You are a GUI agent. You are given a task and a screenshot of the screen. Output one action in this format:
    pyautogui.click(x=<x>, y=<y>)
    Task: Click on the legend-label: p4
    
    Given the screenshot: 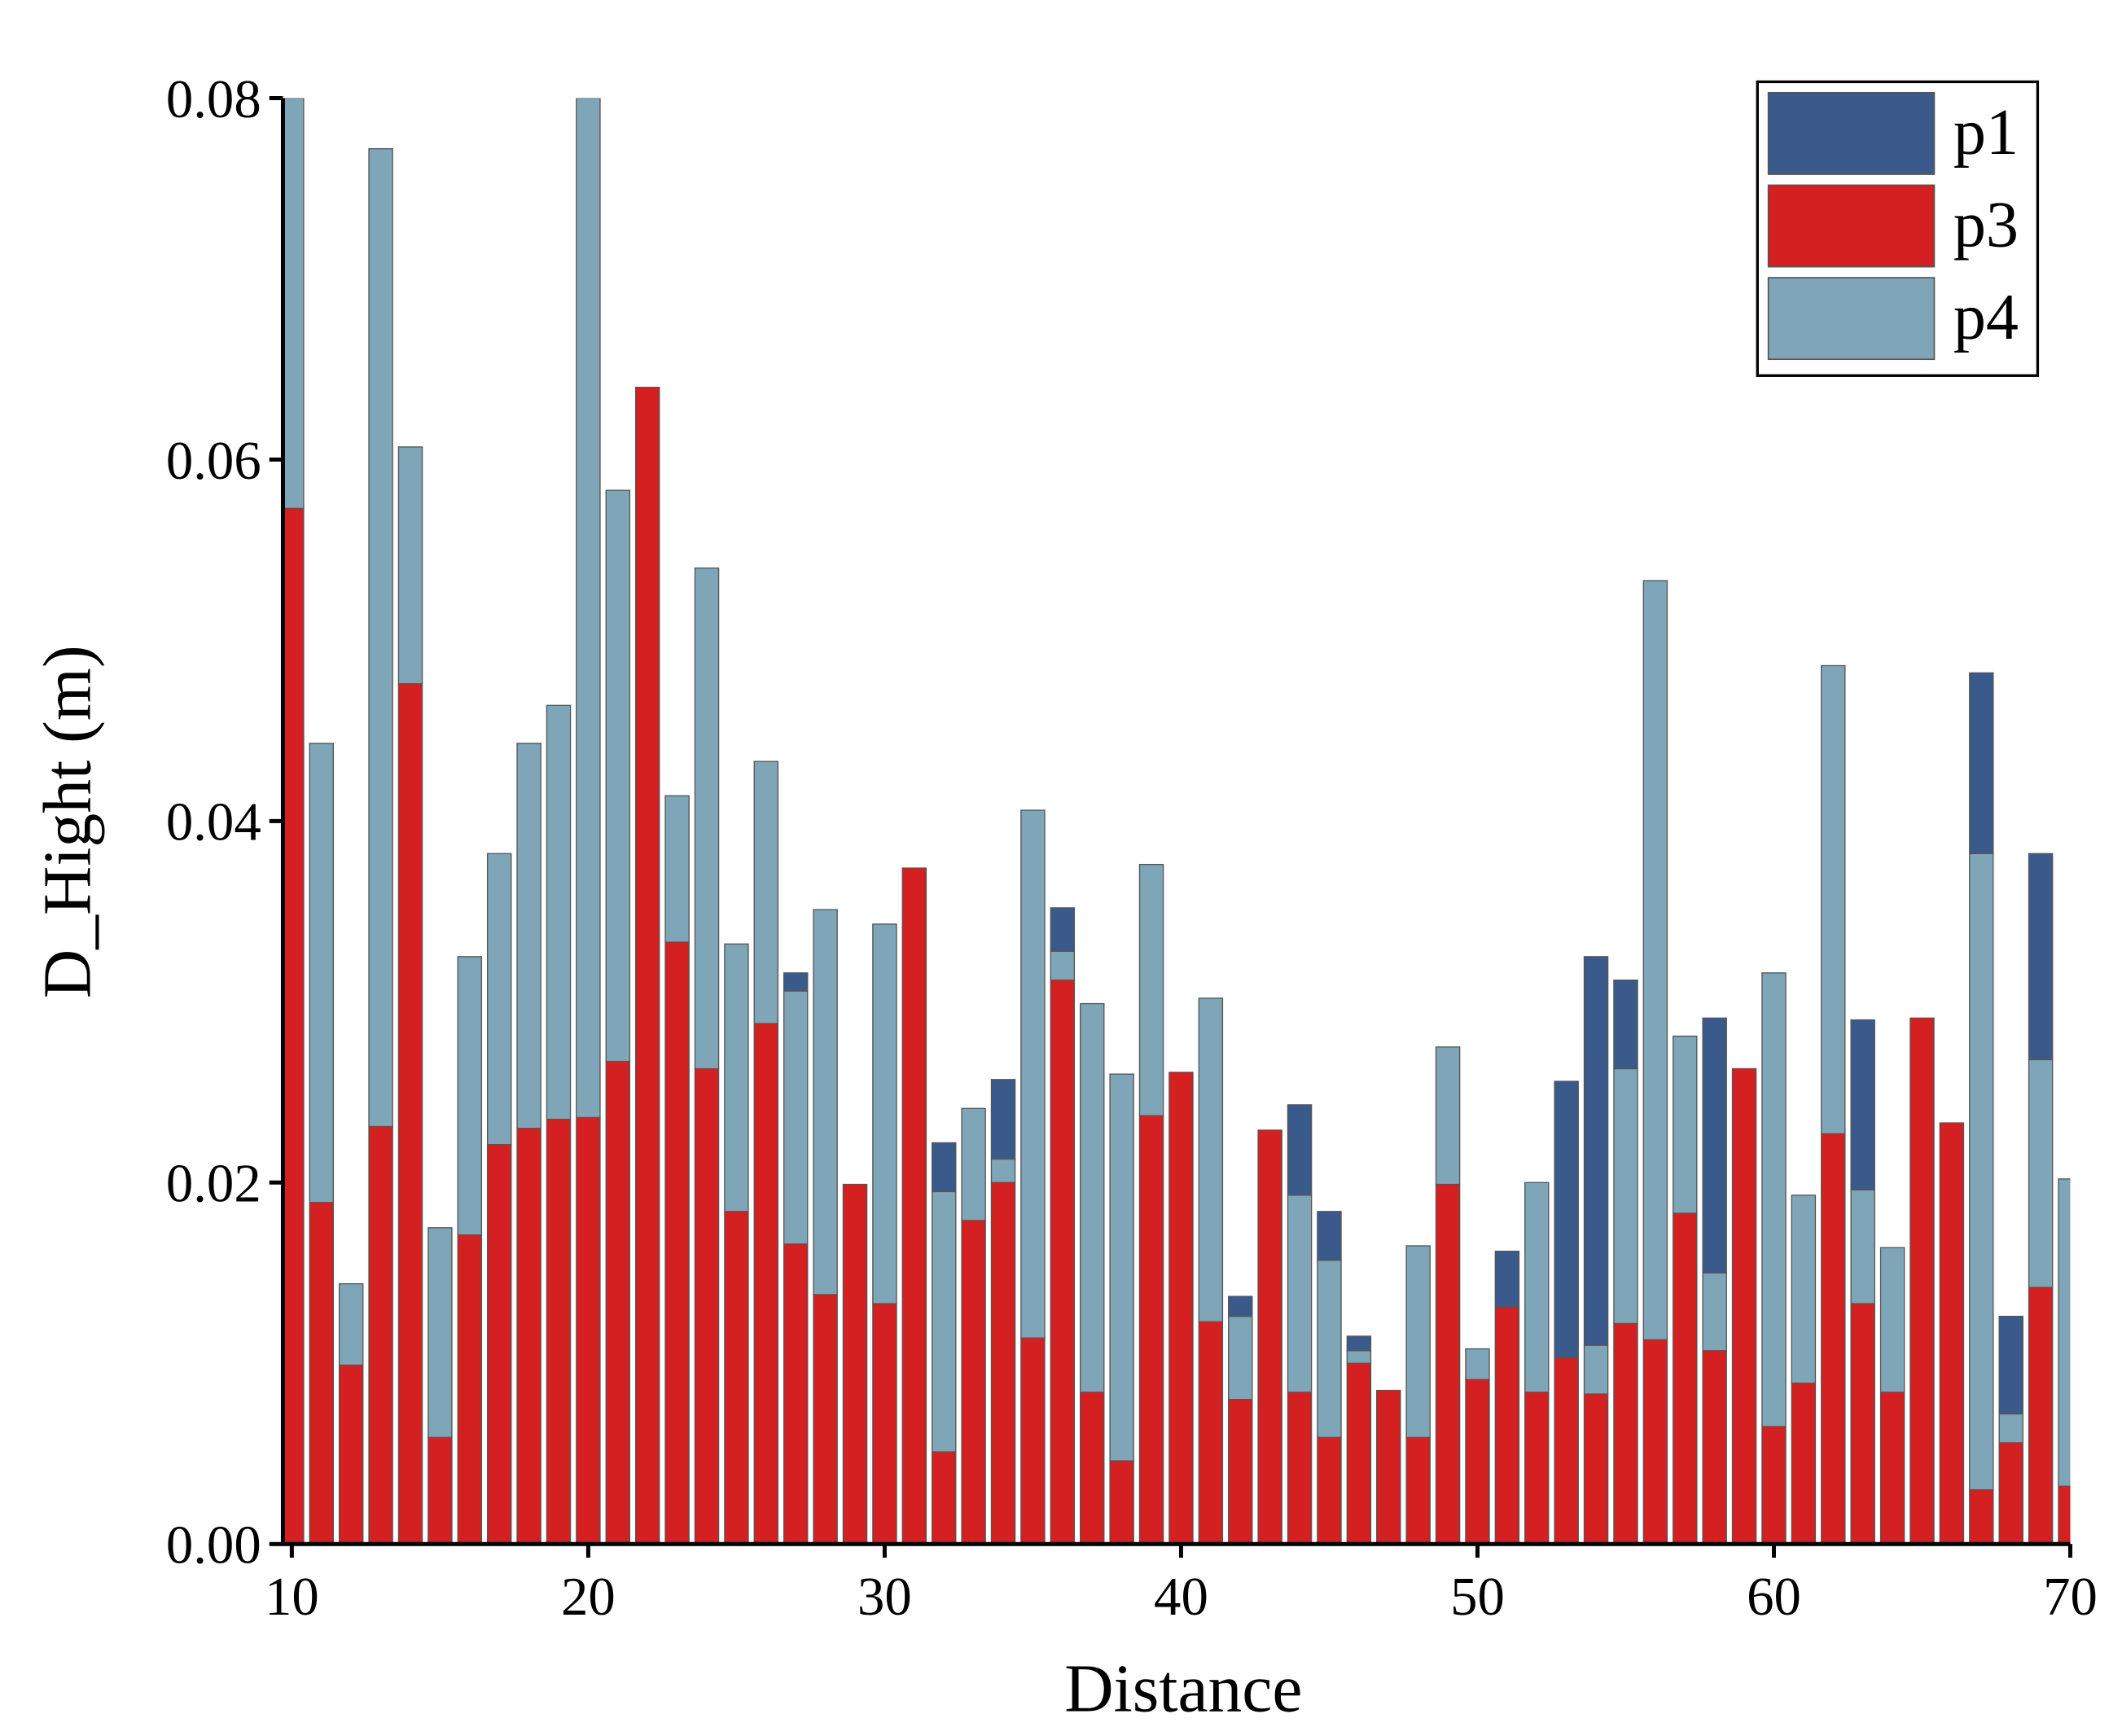 What is the action you would take?
    pyautogui.click(x=1986, y=317)
    